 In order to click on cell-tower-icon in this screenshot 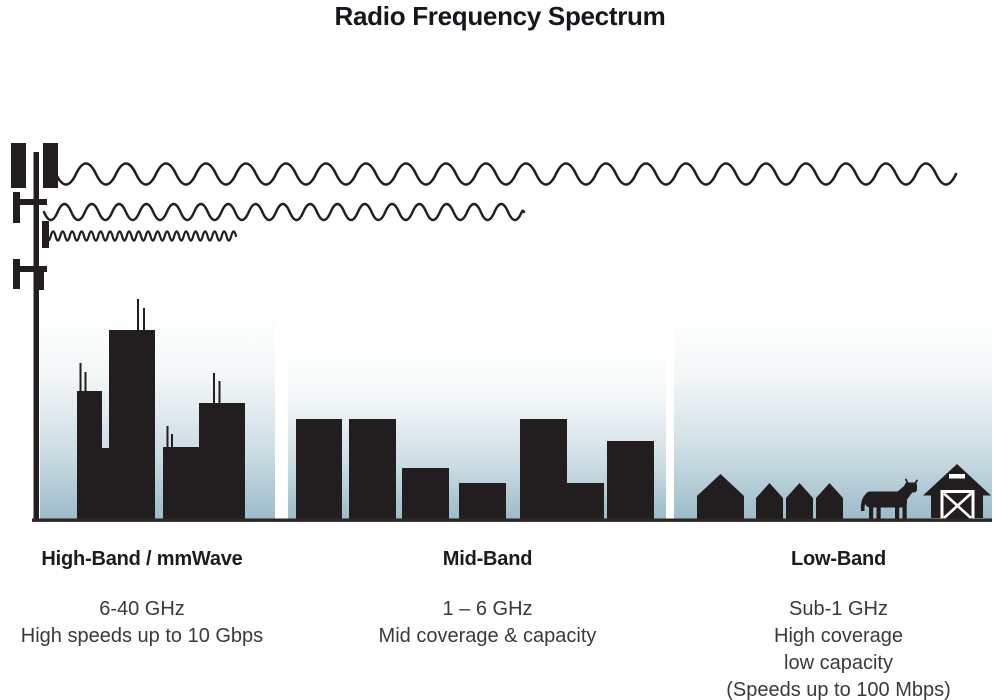, I will do `click(34, 331)`.